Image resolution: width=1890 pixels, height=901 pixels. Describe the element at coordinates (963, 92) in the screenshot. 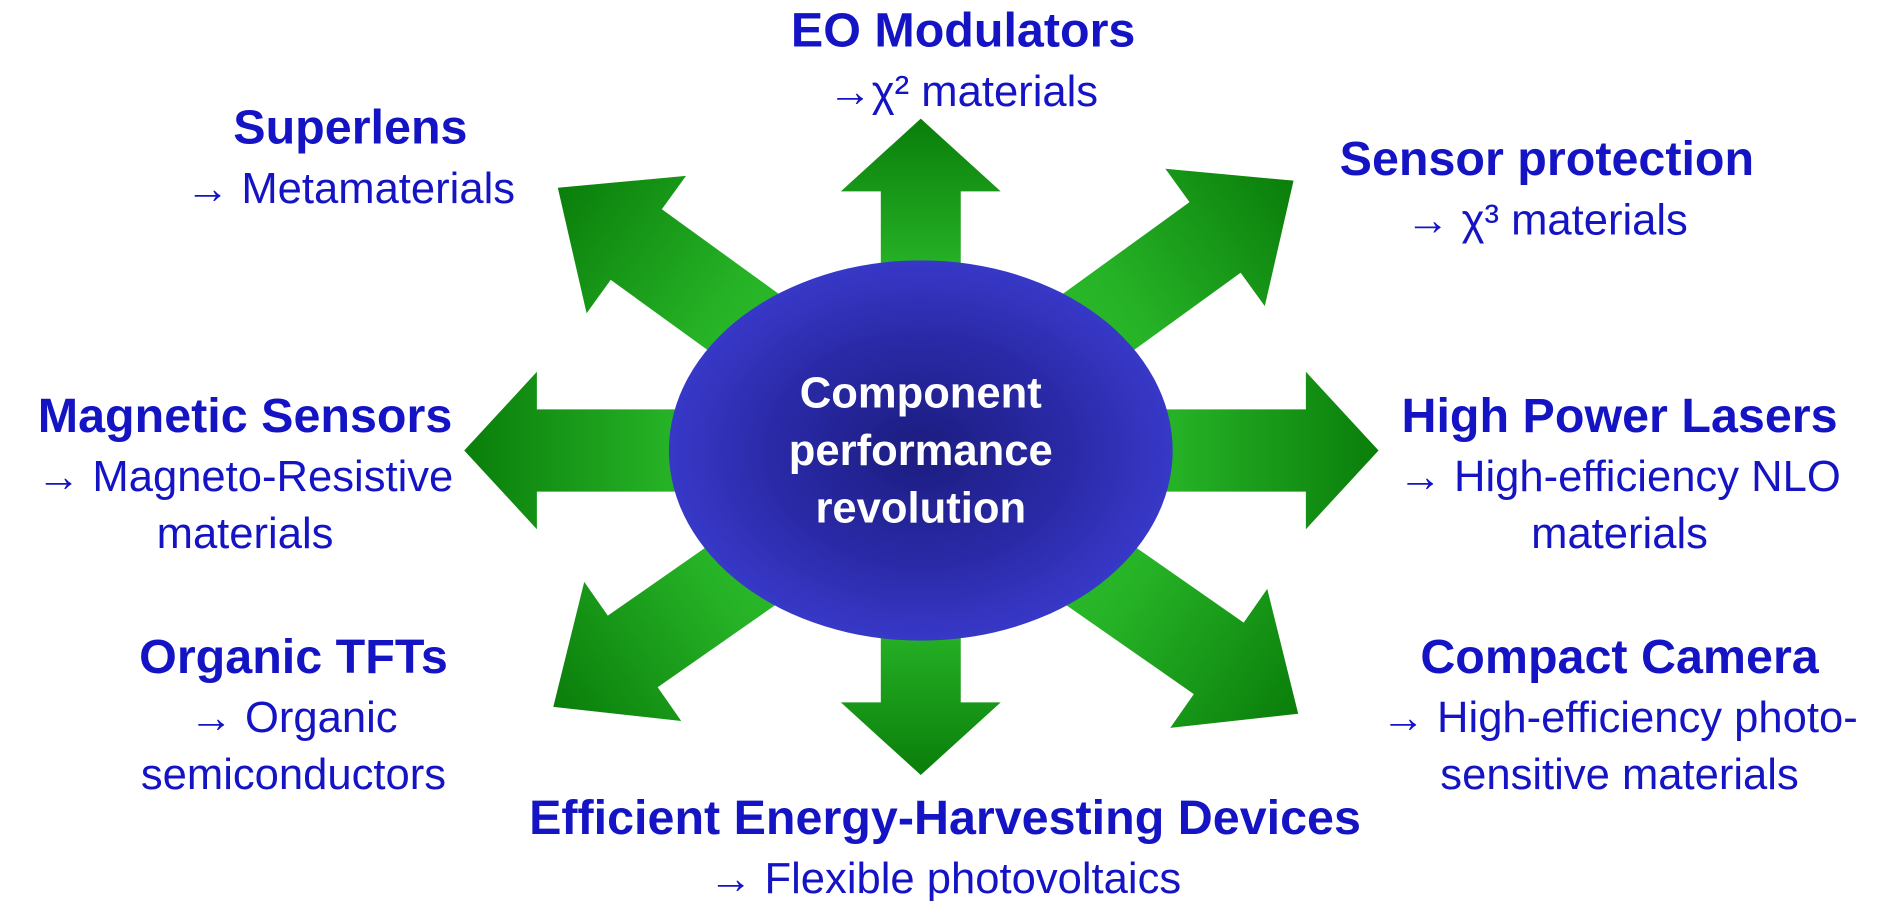

I see `node-subtitle: →χ² materials` at that location.